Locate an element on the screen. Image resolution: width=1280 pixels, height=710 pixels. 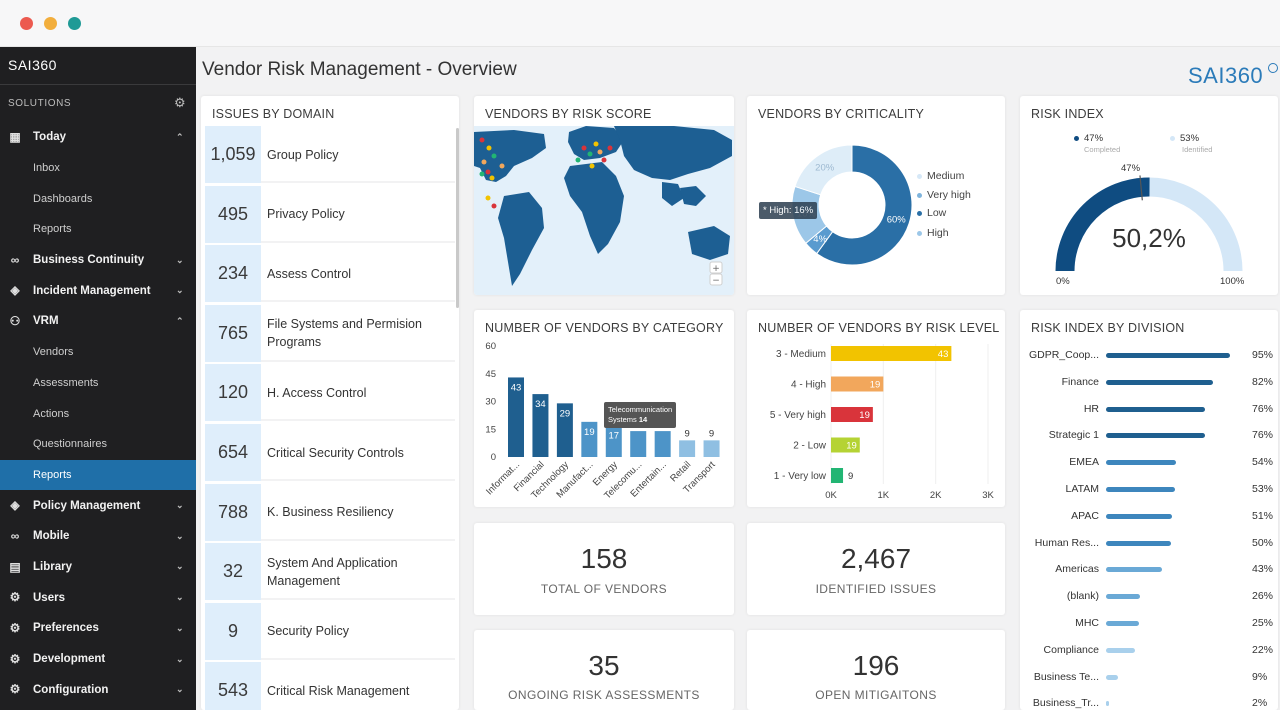
division-row: HR 76% is located at coordinates (1146, 416).